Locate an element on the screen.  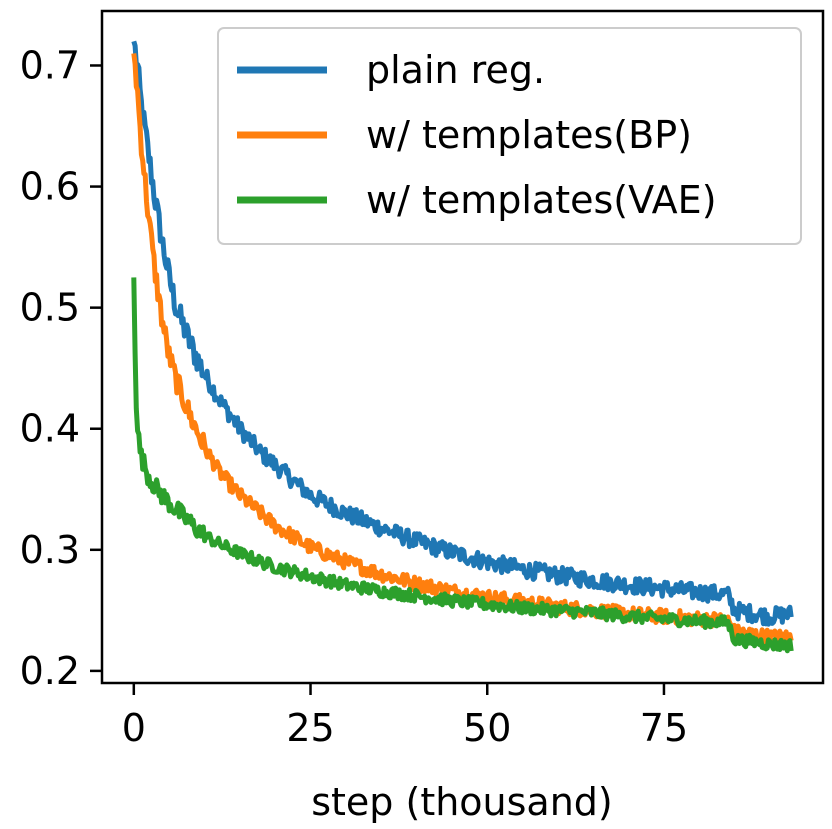
y-tick-label: 0.2 is located at coordinates (50, 671).